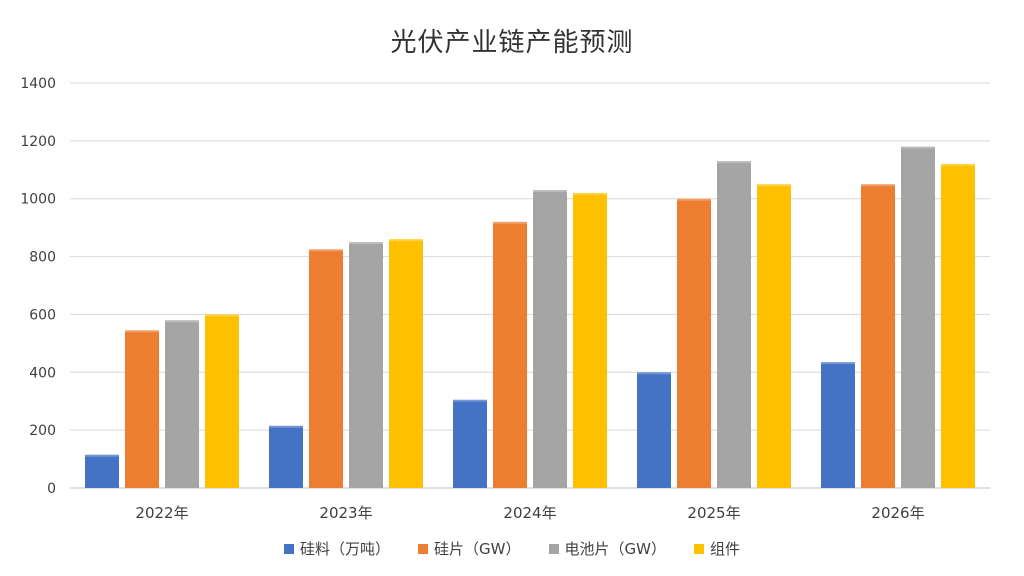 The image size is (1024, 576). I want to click on legend-item: 硅料（万吨）, so click(337, 548).